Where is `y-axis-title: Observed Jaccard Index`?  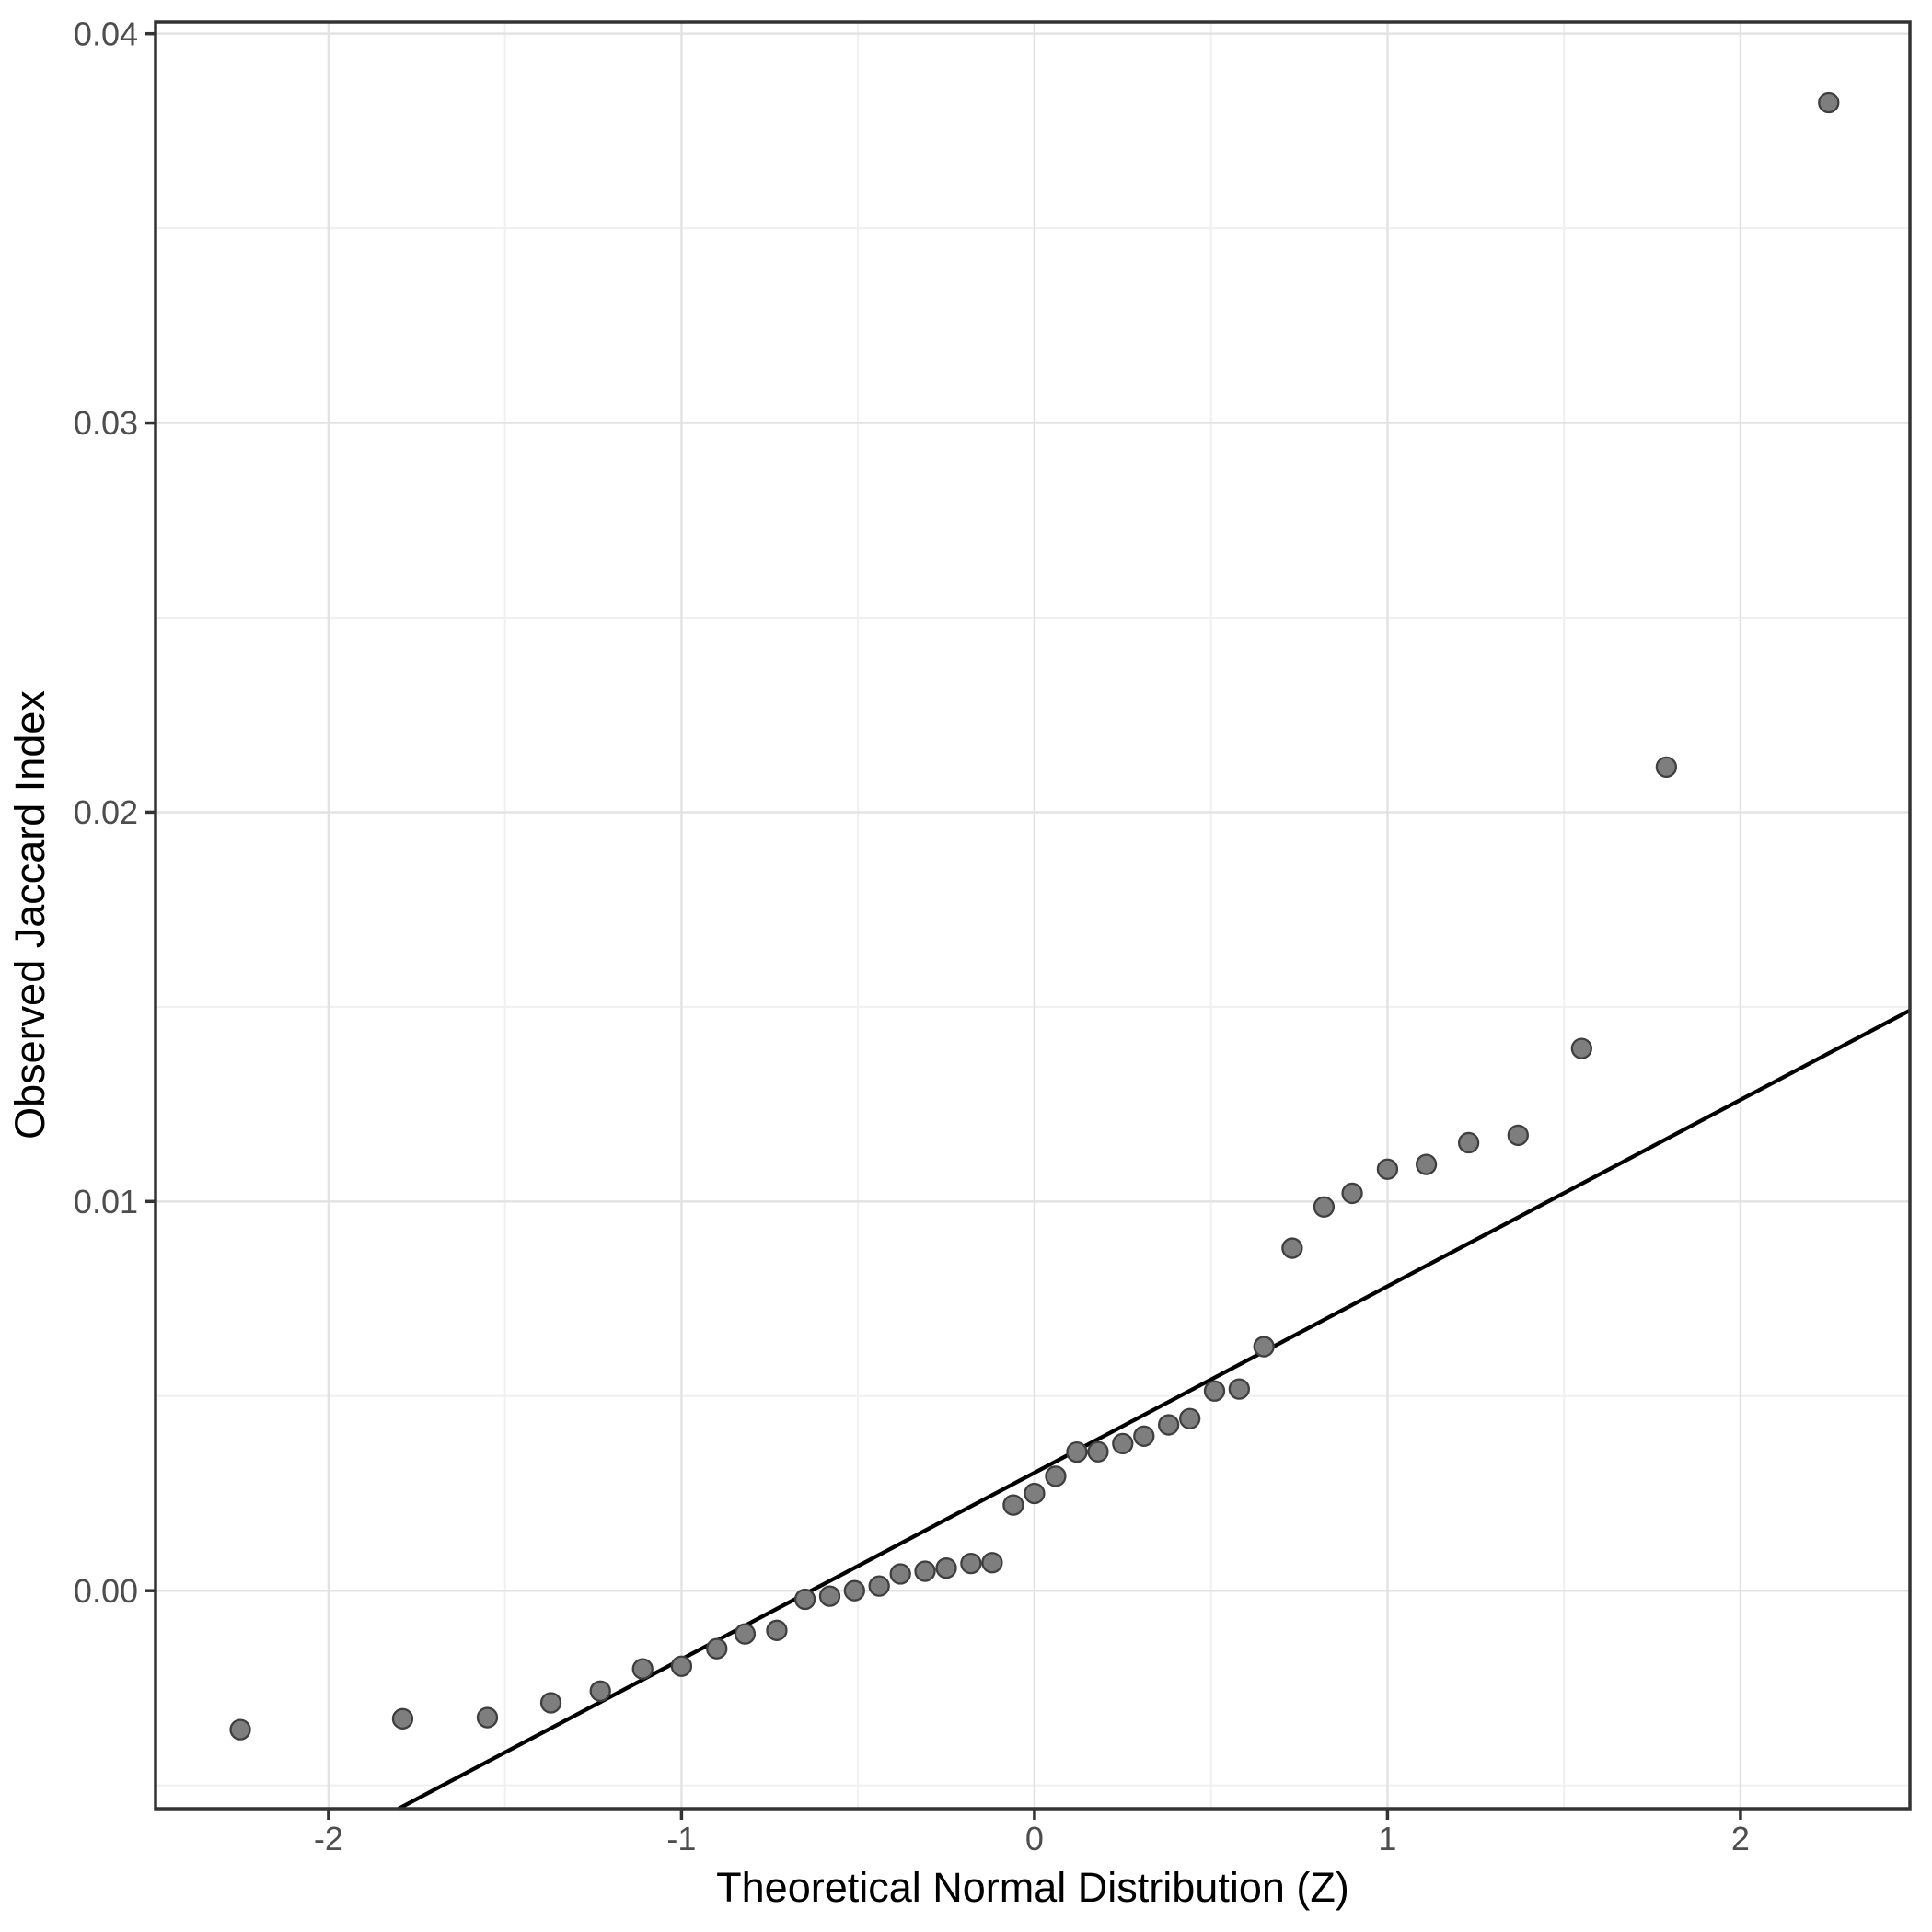 y-axis-title: Observed Jaccard Index is located at coordinates (30, 915).